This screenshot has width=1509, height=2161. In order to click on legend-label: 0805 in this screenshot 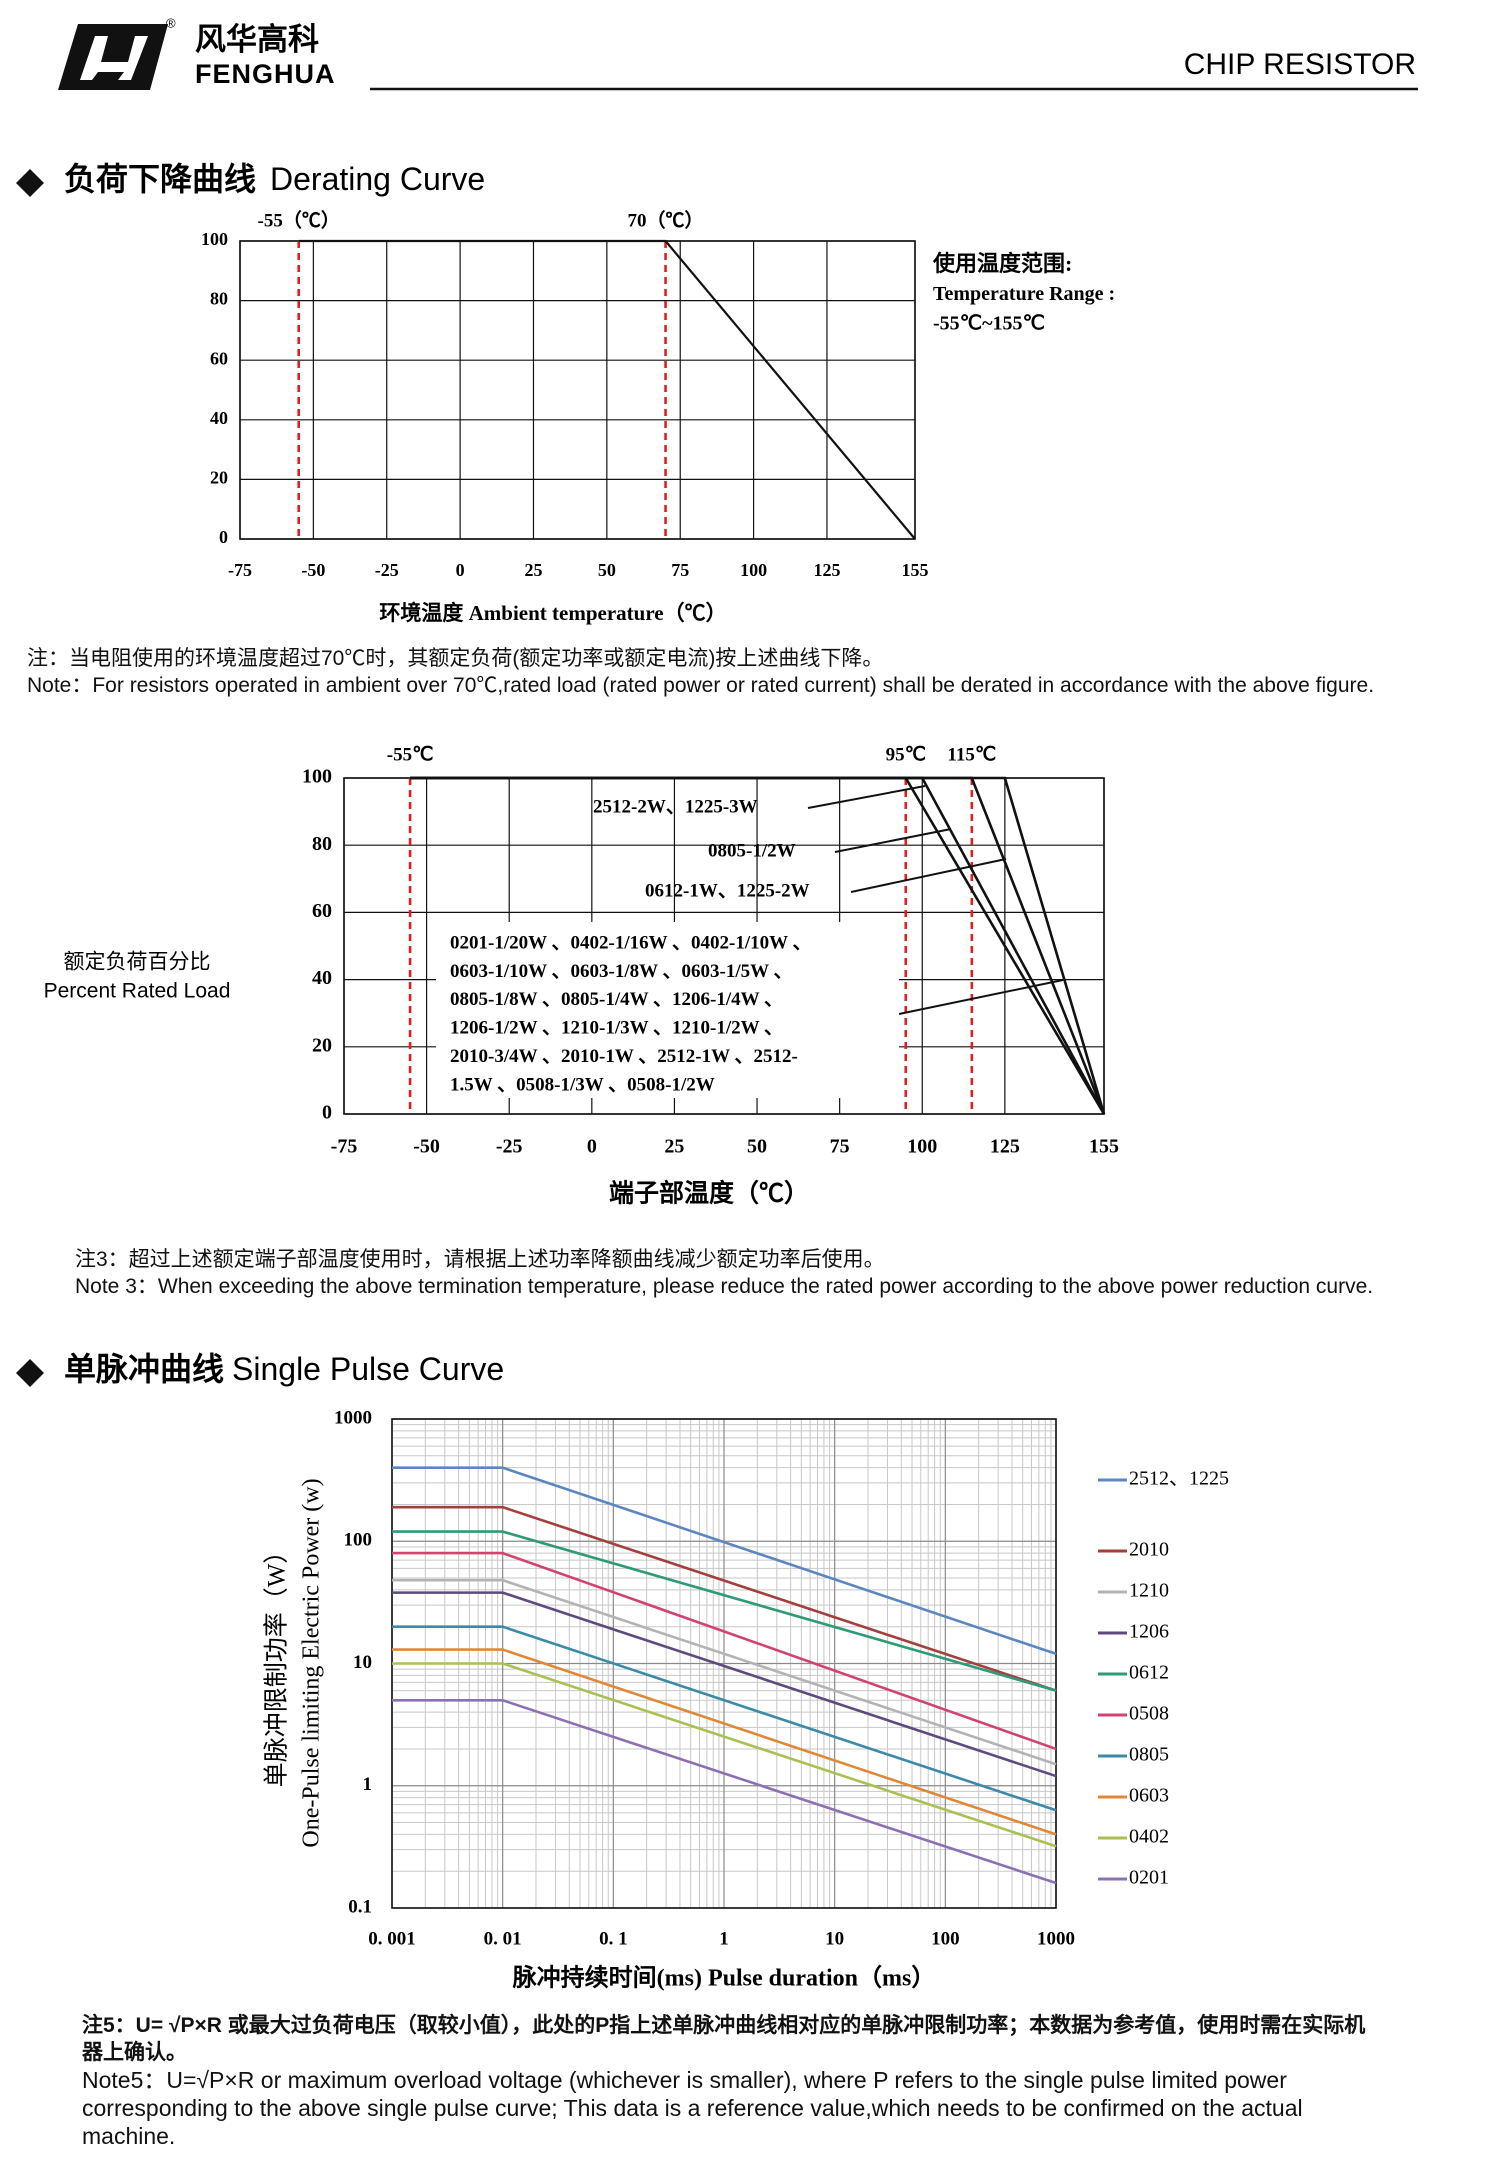, I will do `click(1149, 1755)`.